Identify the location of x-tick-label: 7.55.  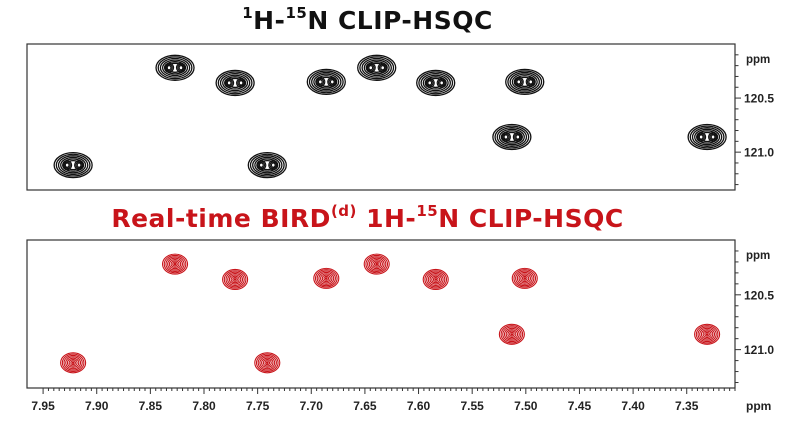
(473, 406).